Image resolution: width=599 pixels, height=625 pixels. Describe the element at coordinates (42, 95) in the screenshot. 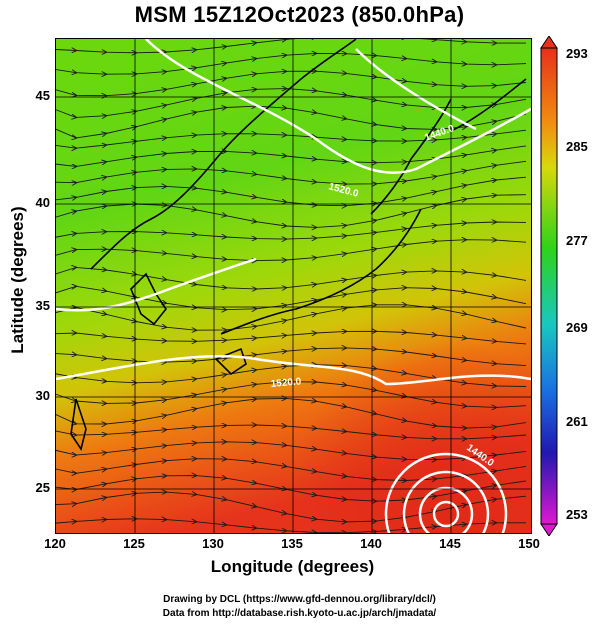

I see `y-tick-45: 45` at that location.